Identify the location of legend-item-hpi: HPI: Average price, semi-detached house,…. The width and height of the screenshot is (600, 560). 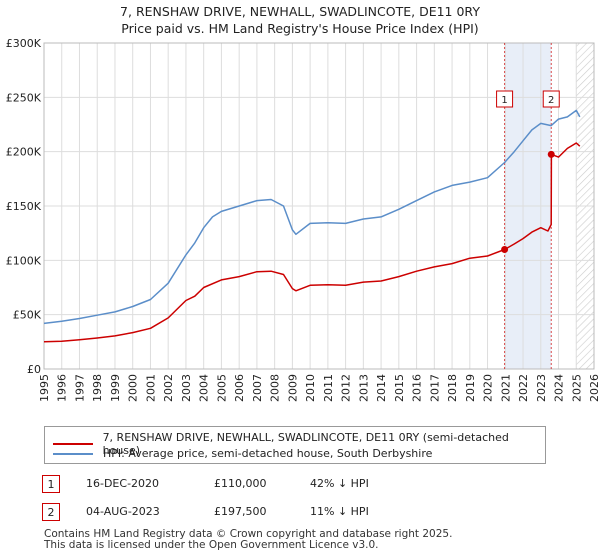
(242, 453).